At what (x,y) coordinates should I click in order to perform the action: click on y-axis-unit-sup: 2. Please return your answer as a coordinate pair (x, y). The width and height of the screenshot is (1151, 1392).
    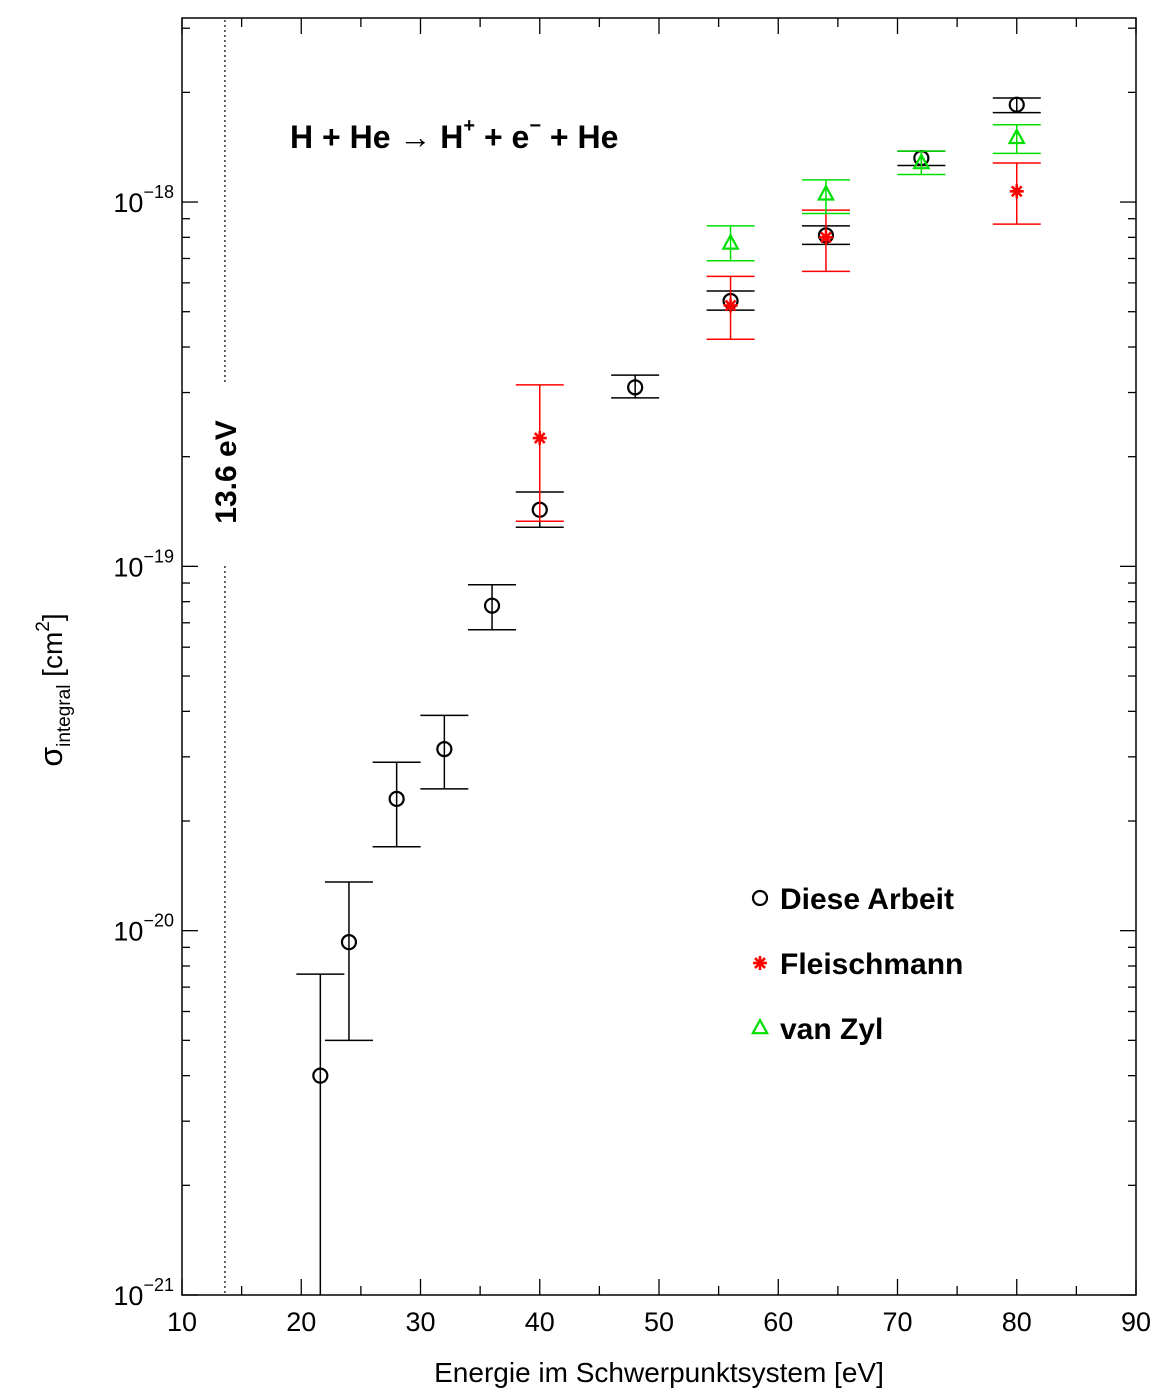
    Looking at the image, I should click on (43, 626).